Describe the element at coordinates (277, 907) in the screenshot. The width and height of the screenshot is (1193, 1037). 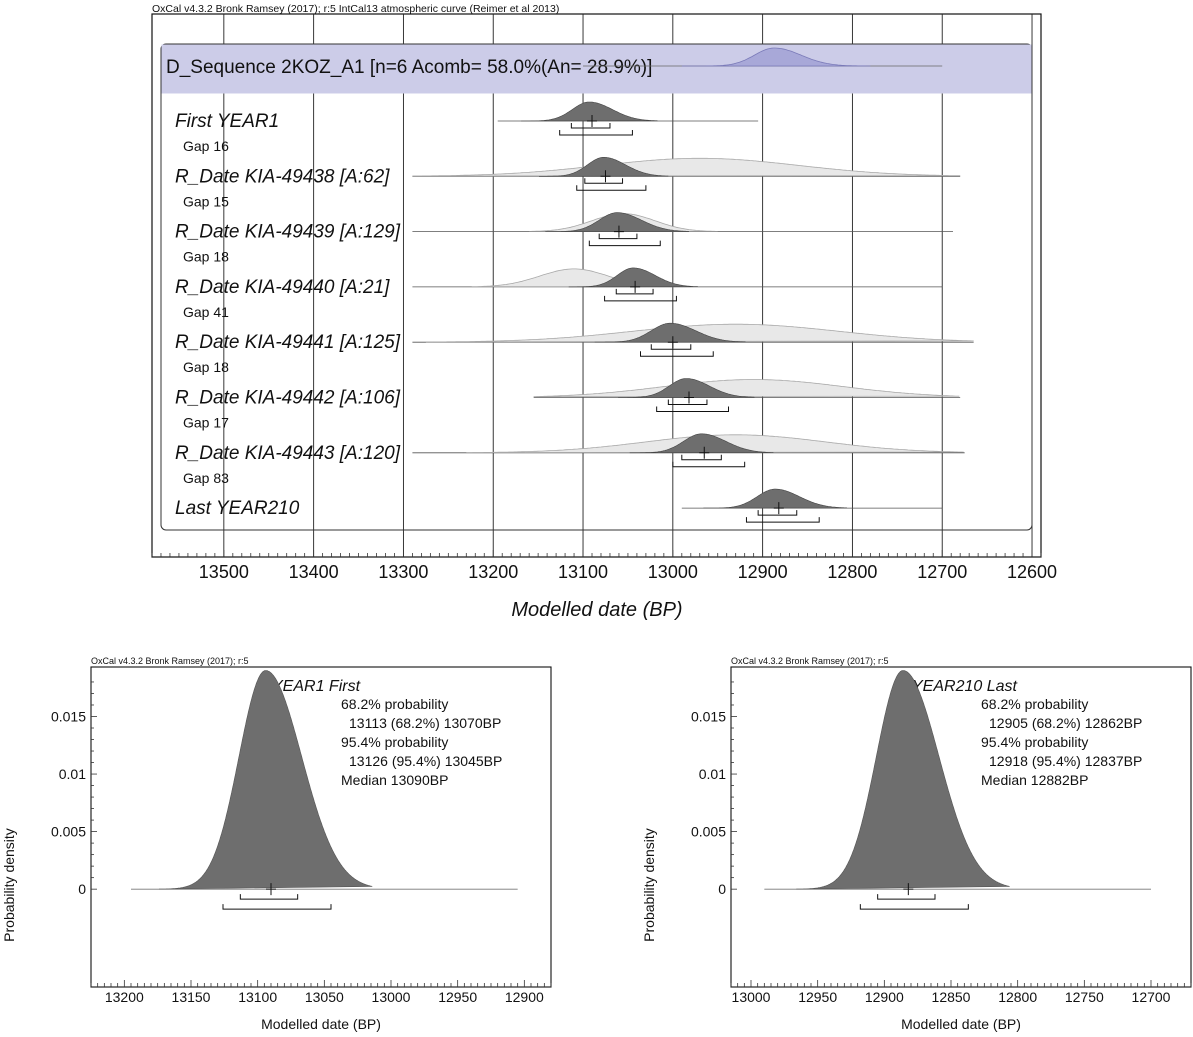
I see `panel-range-95-bracket` at that location.